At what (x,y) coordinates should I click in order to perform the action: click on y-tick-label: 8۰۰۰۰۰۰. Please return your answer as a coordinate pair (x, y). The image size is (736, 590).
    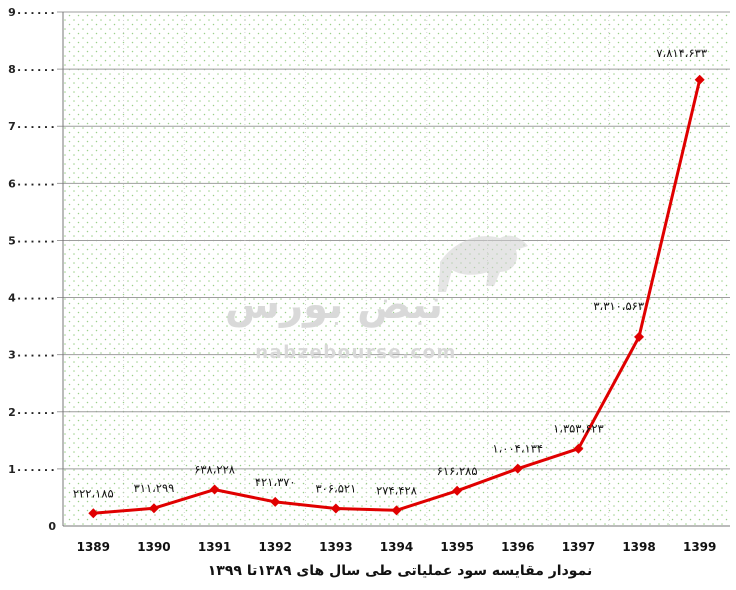
    Looking at the image, I should click on (32, 69).